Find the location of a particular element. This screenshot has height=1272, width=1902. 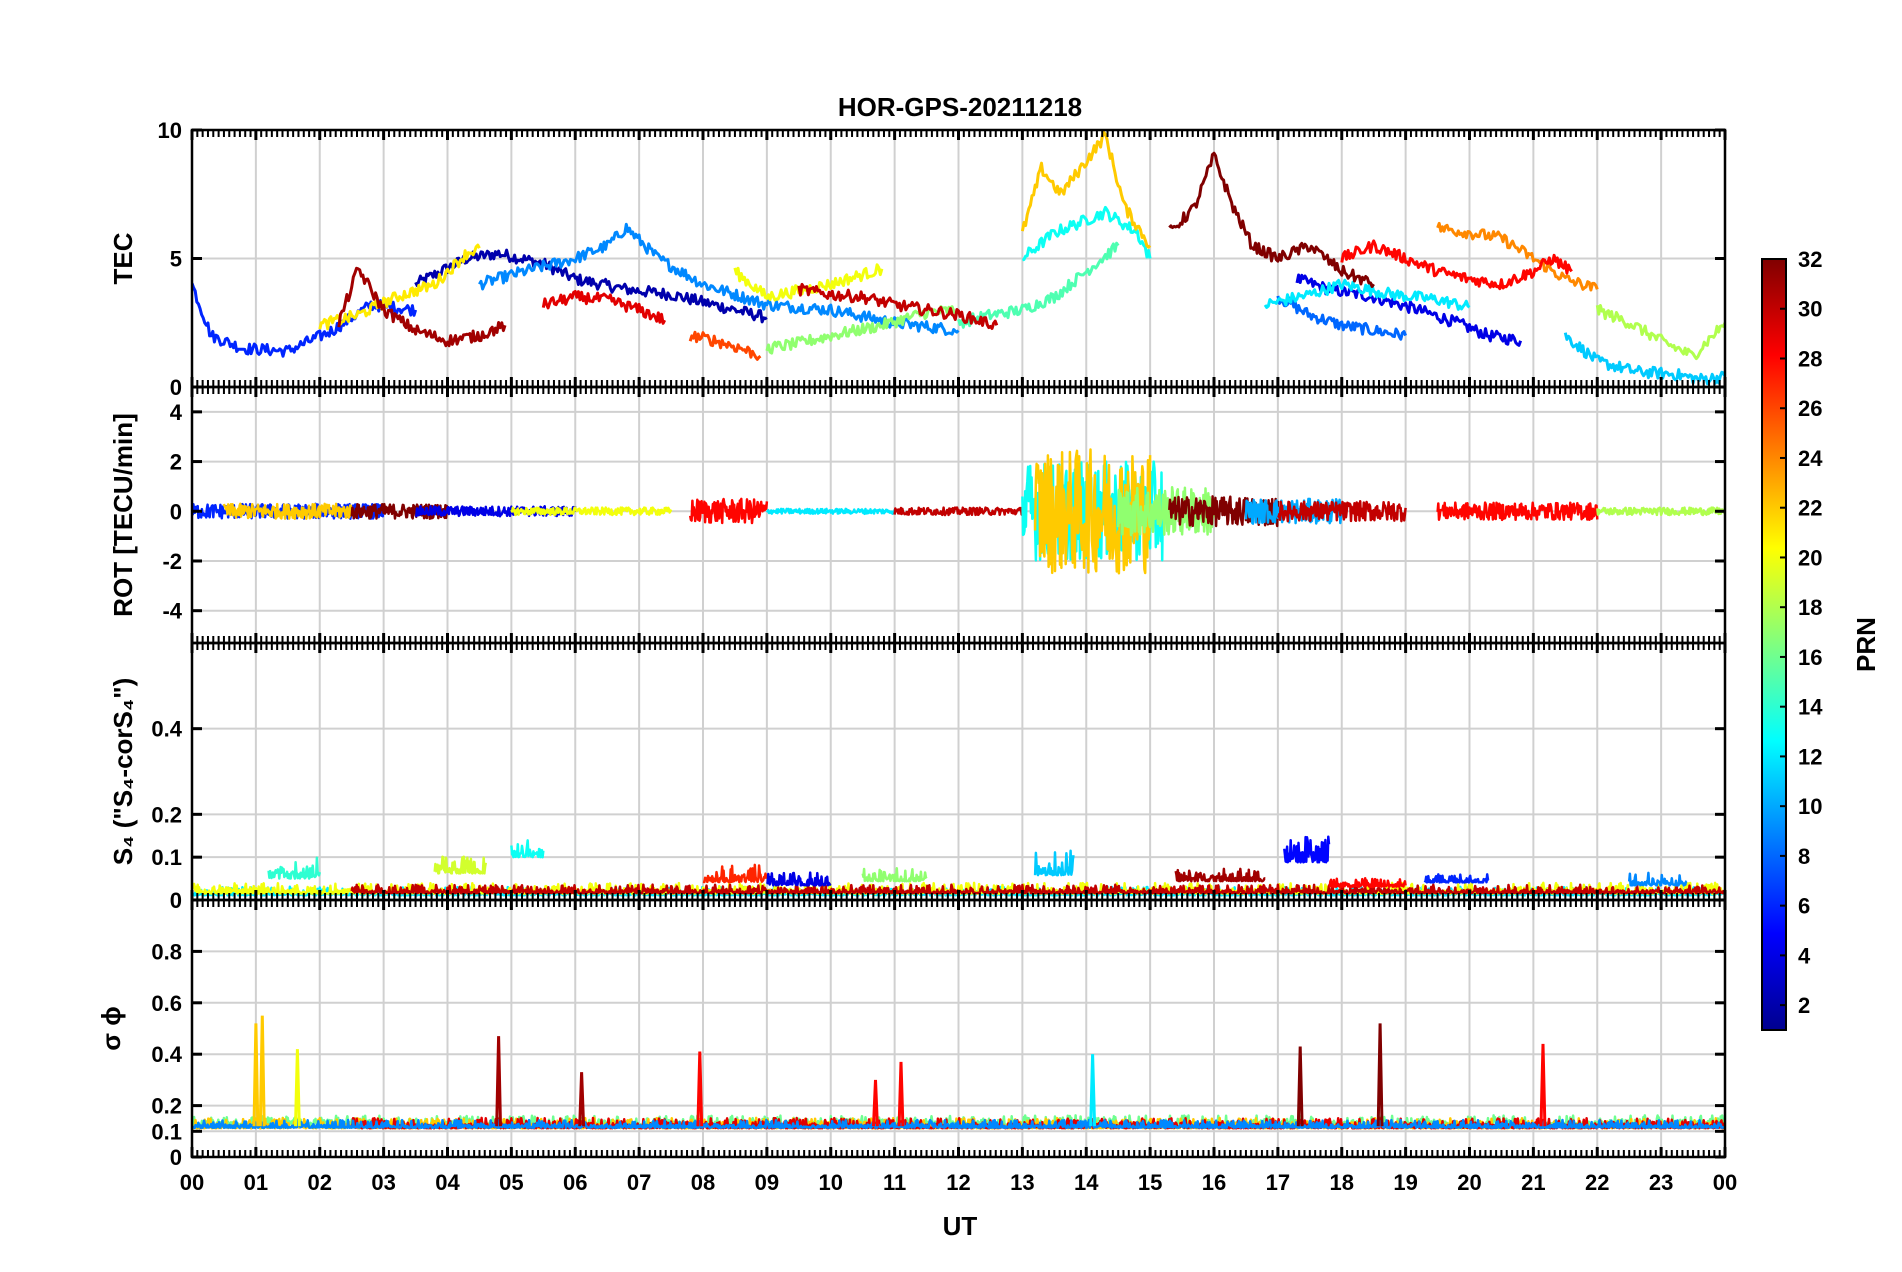

x-tick-label: 18 is located at coordinates (1342, 1182).